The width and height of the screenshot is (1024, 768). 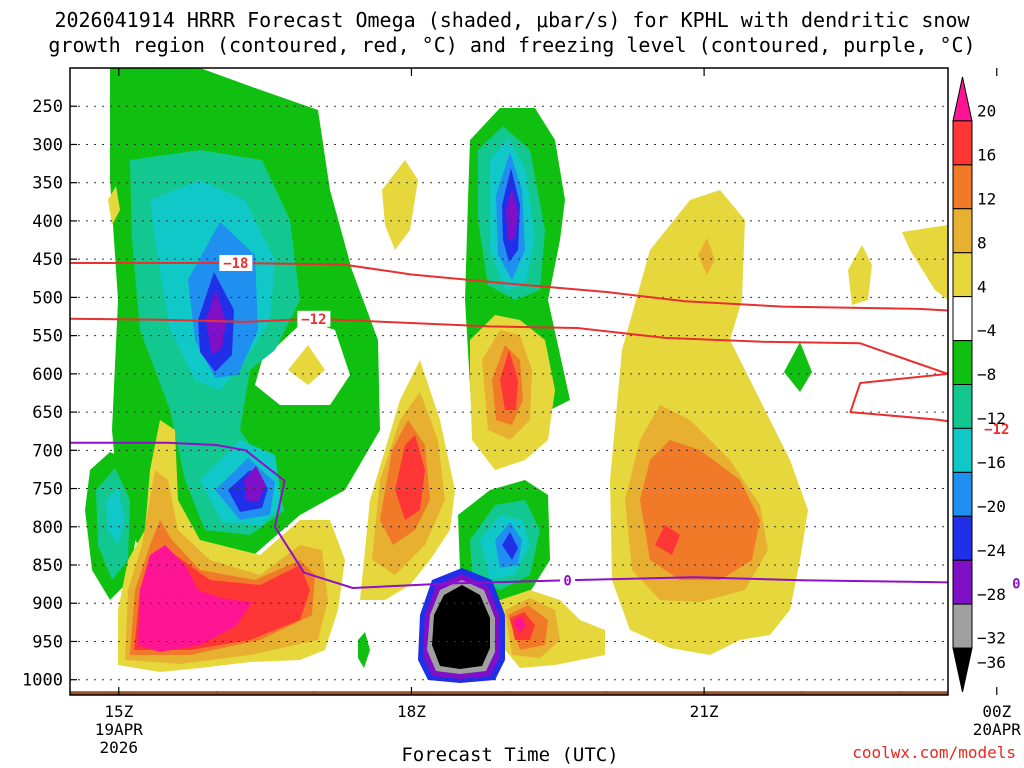 What do you see at coordinates (986, 330) in the screenshot?
I see `colorbar-label: −4` at bounding box center [986, 330].